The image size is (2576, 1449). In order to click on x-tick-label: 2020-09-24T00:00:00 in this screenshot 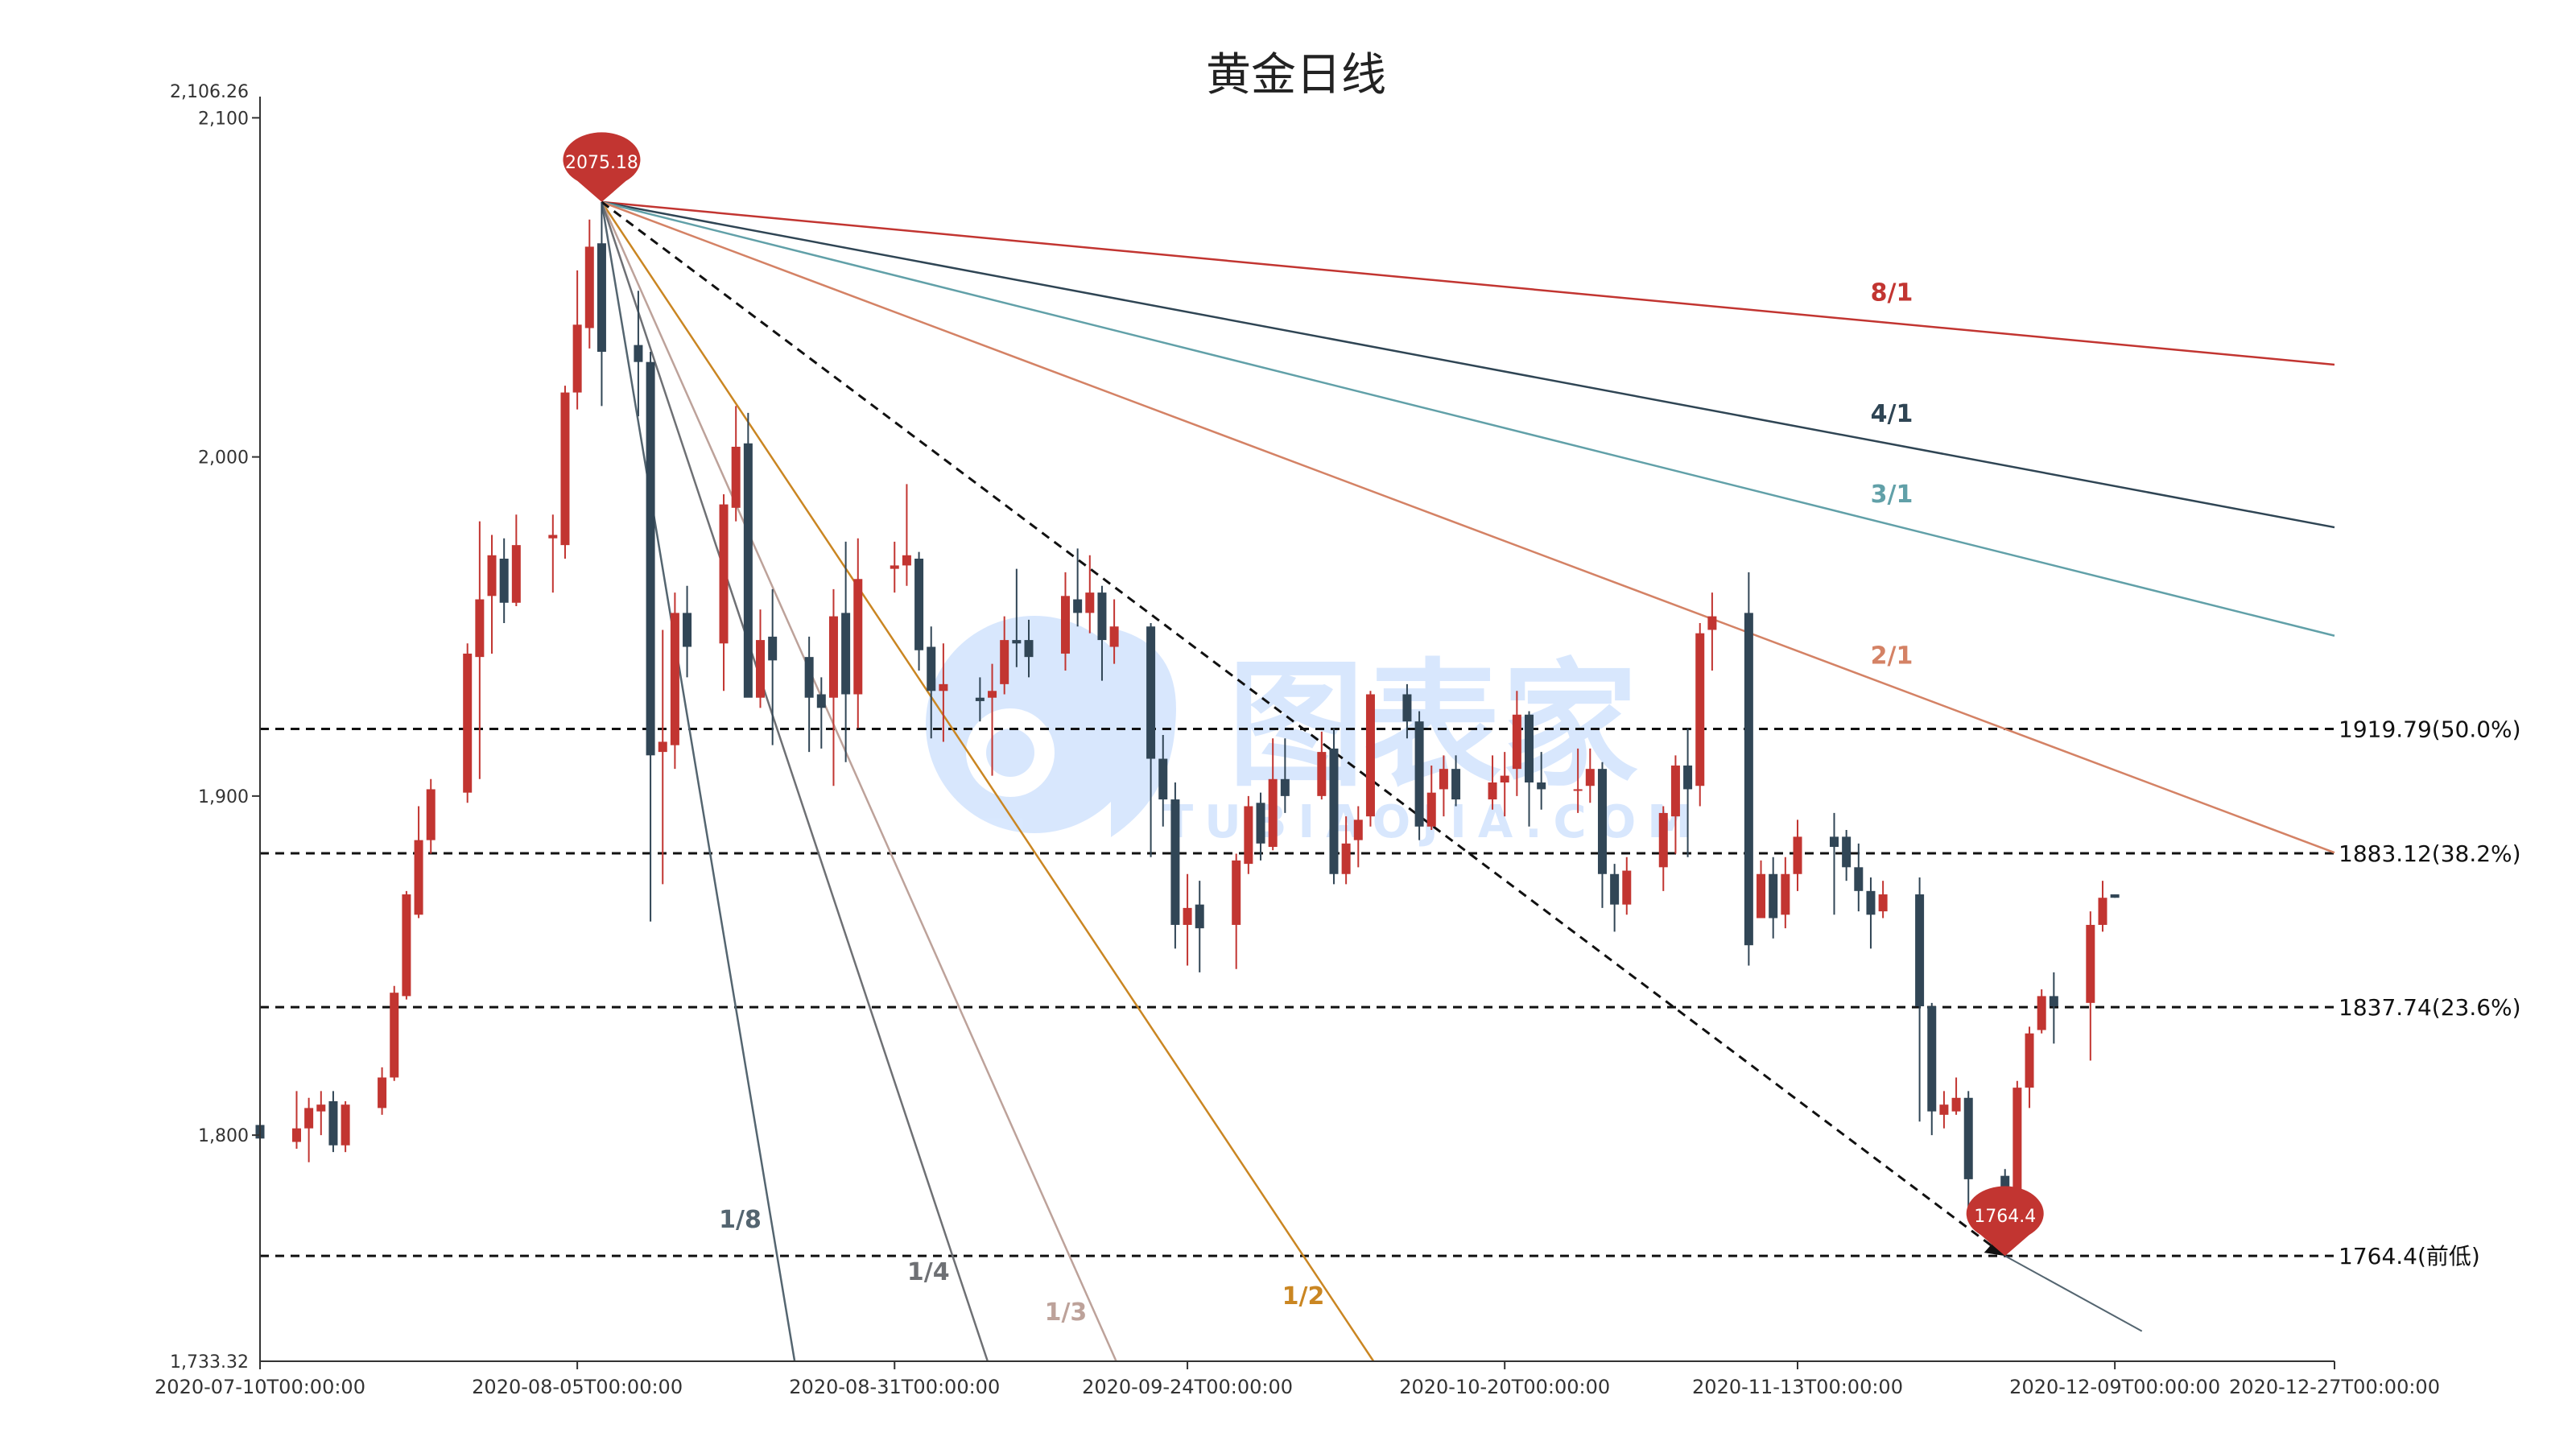, I will do `click(1187, 1387)`.